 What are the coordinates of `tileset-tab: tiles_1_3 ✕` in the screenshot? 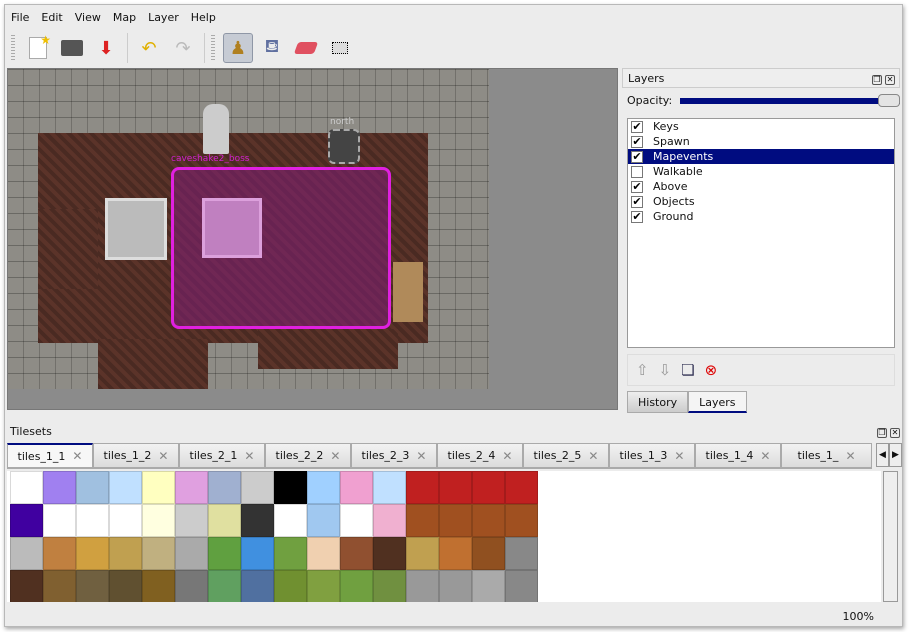 It's located at (652, 455).